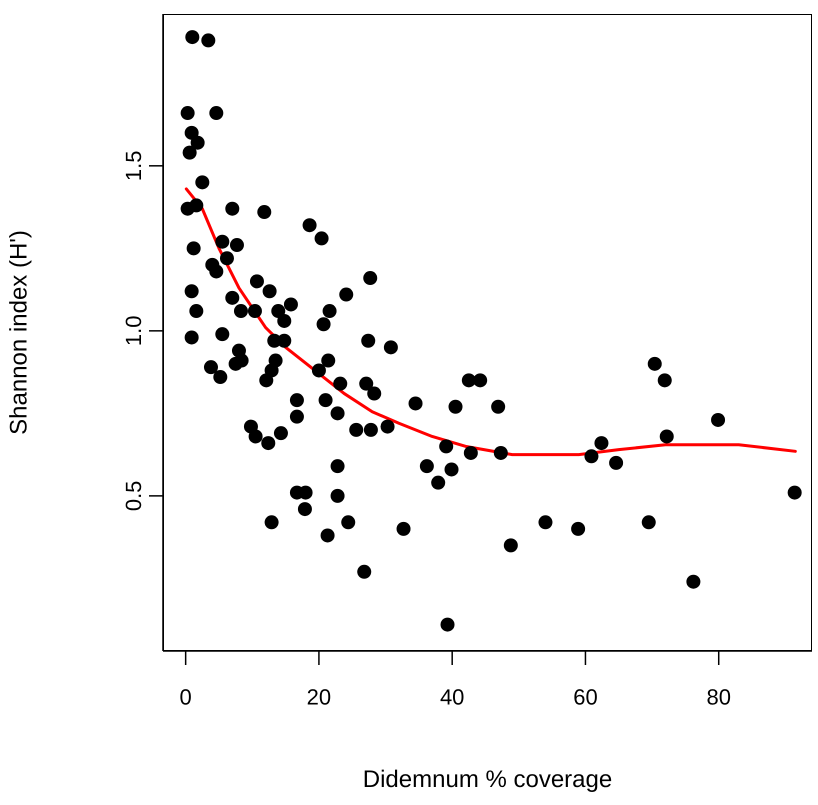  I want to click on y-axis-title: Shannon index (H'), so click(19, 332).